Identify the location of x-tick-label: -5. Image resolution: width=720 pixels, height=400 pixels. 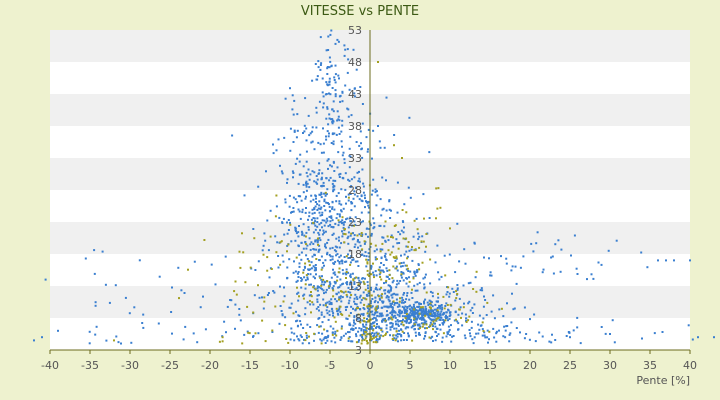
(330, 365).